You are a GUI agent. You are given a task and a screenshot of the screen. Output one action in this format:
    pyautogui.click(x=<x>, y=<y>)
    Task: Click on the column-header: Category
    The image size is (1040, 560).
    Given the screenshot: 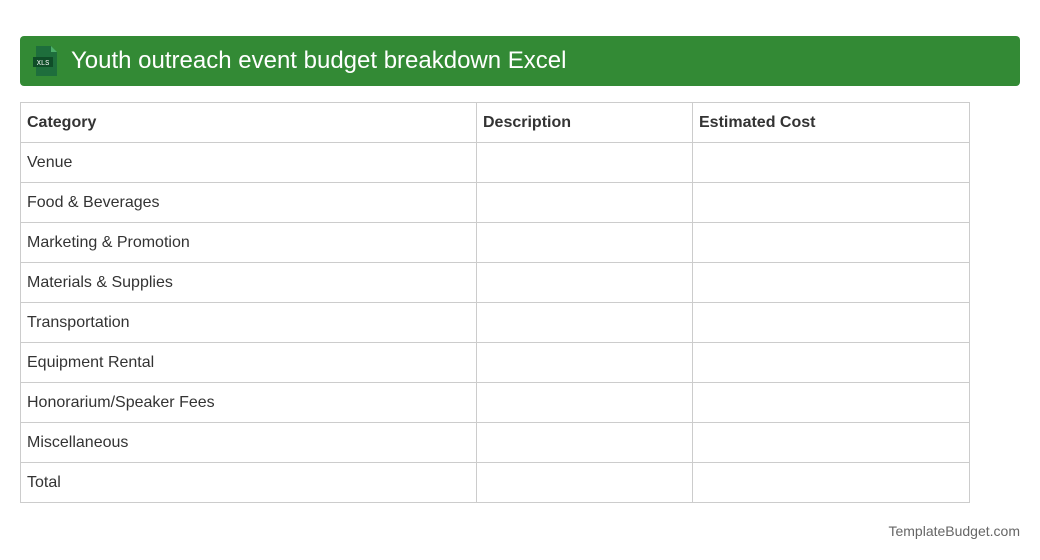 What is the action you would take?
    pyautogui.click(x=248, y=122)
    